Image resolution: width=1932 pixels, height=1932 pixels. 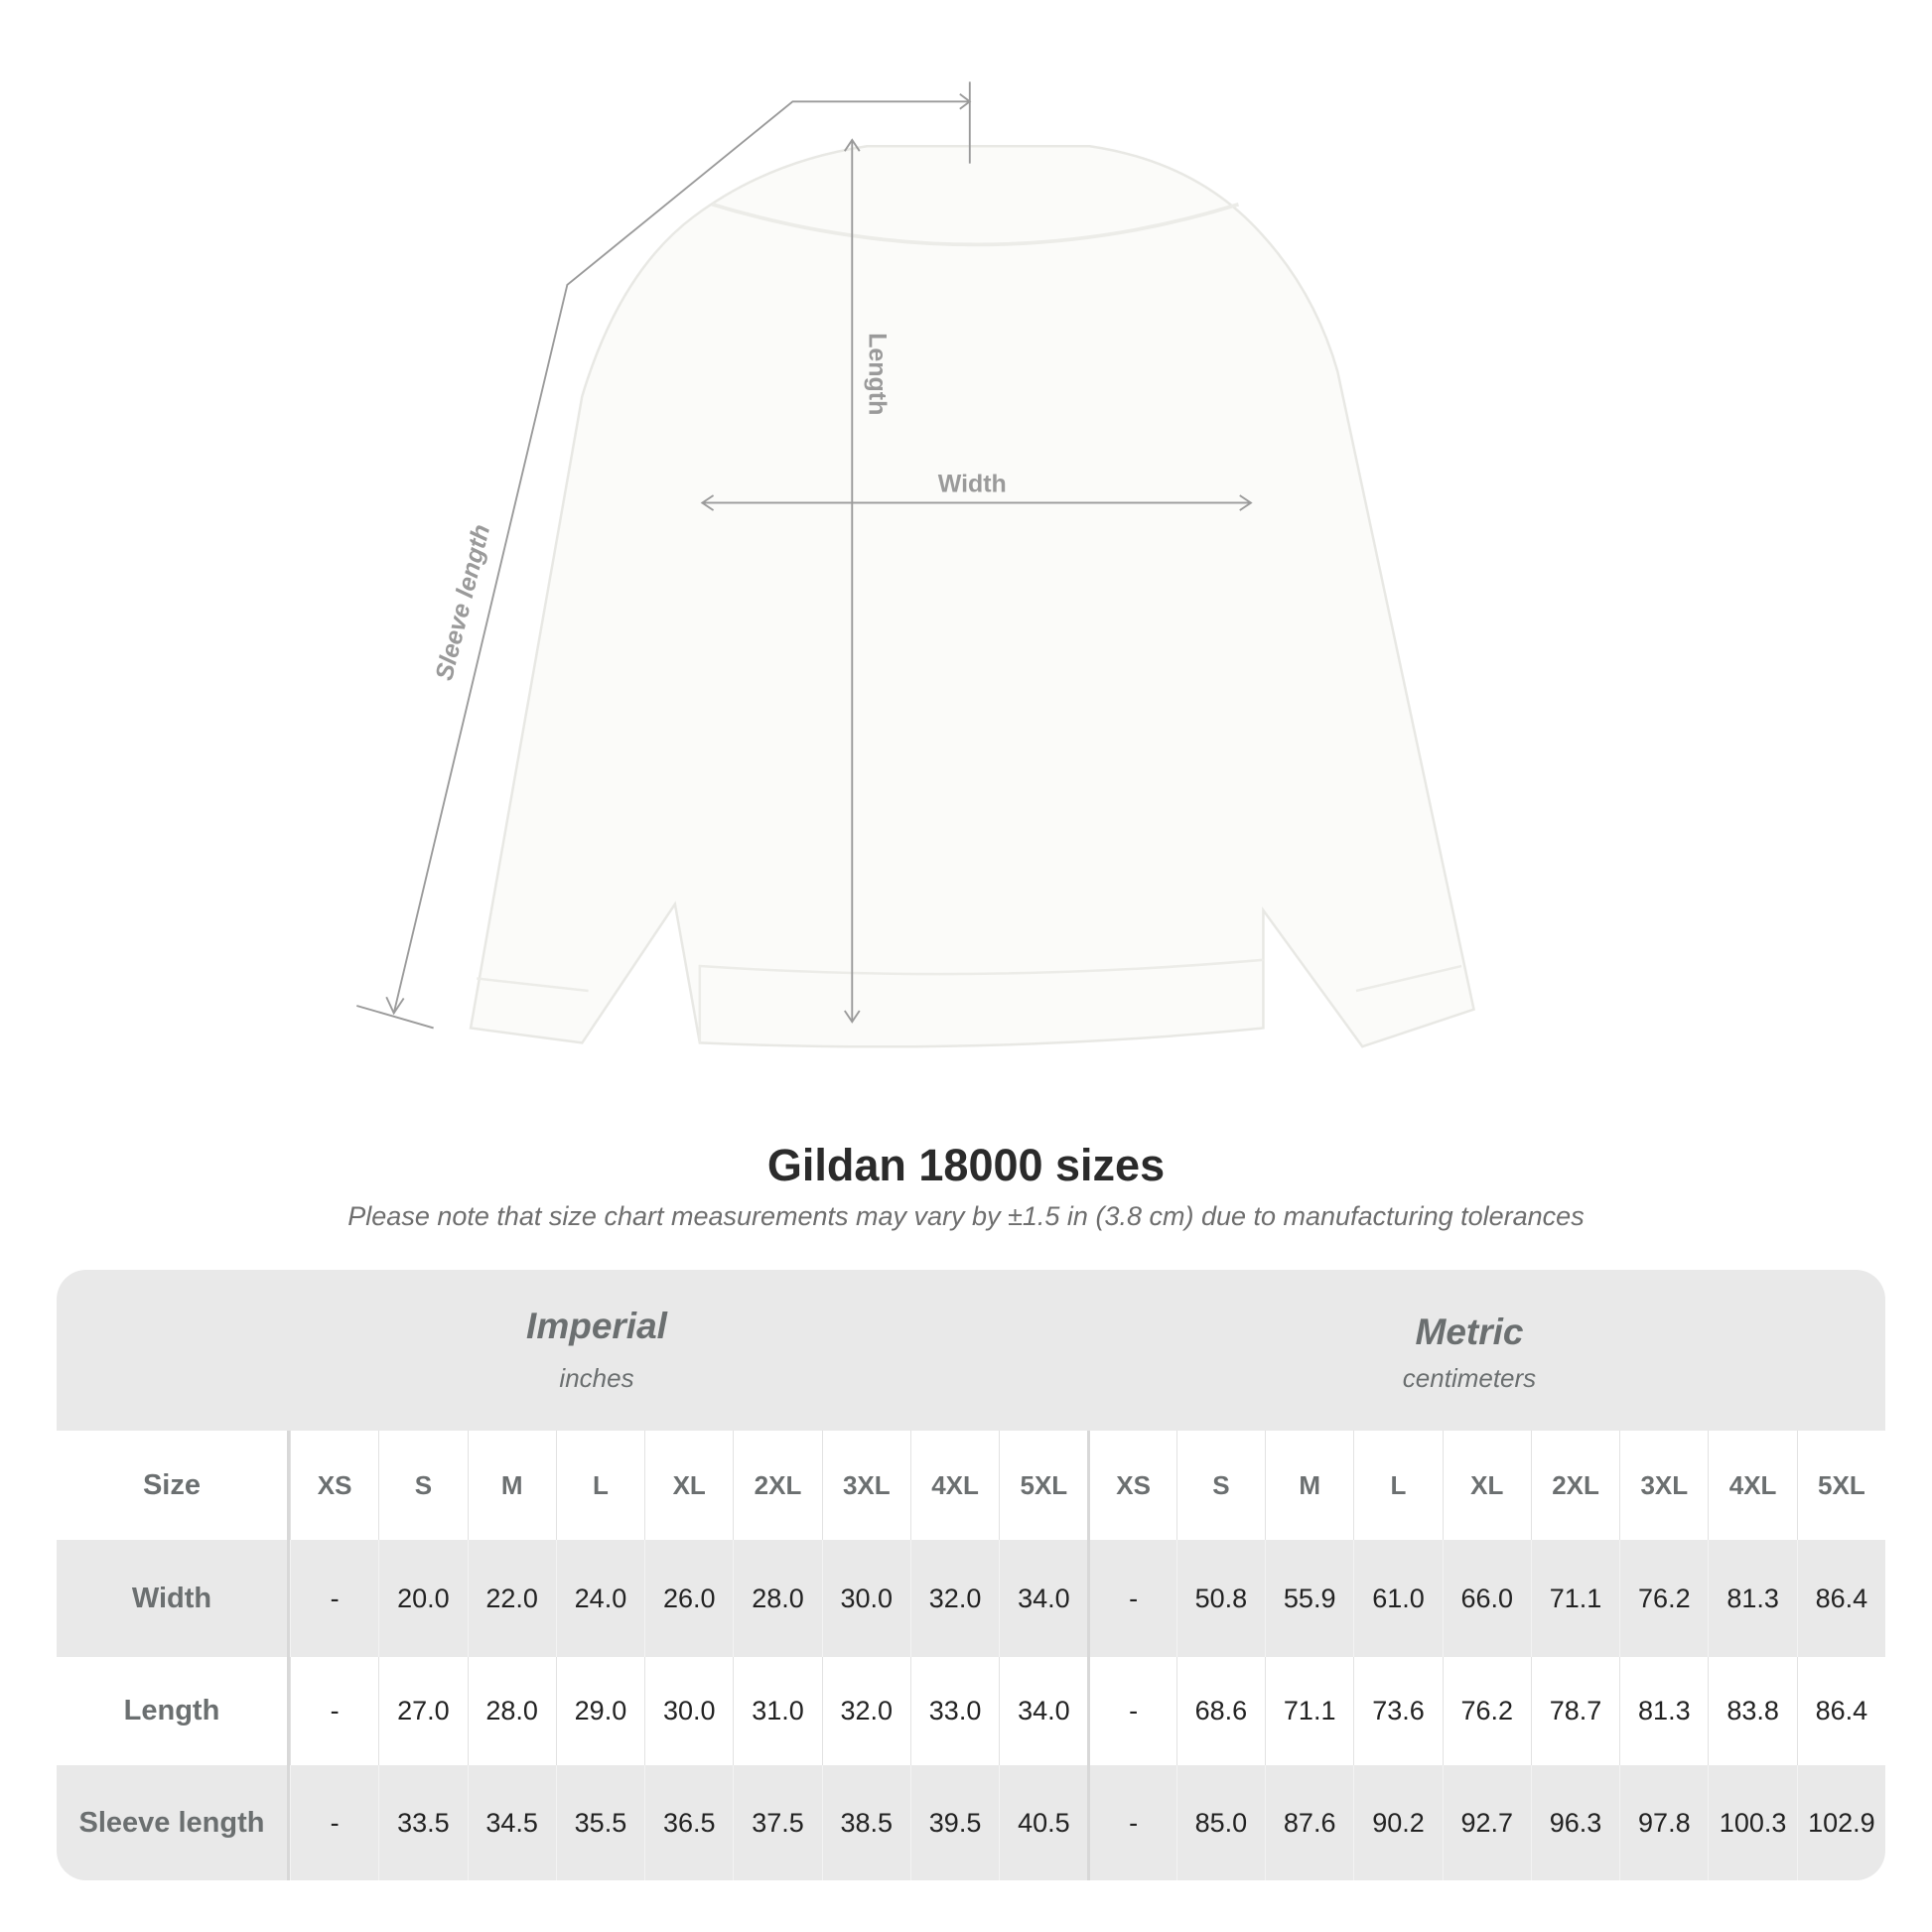 I want to click on table-cell: 33.0, so click(x=954, y=1711).